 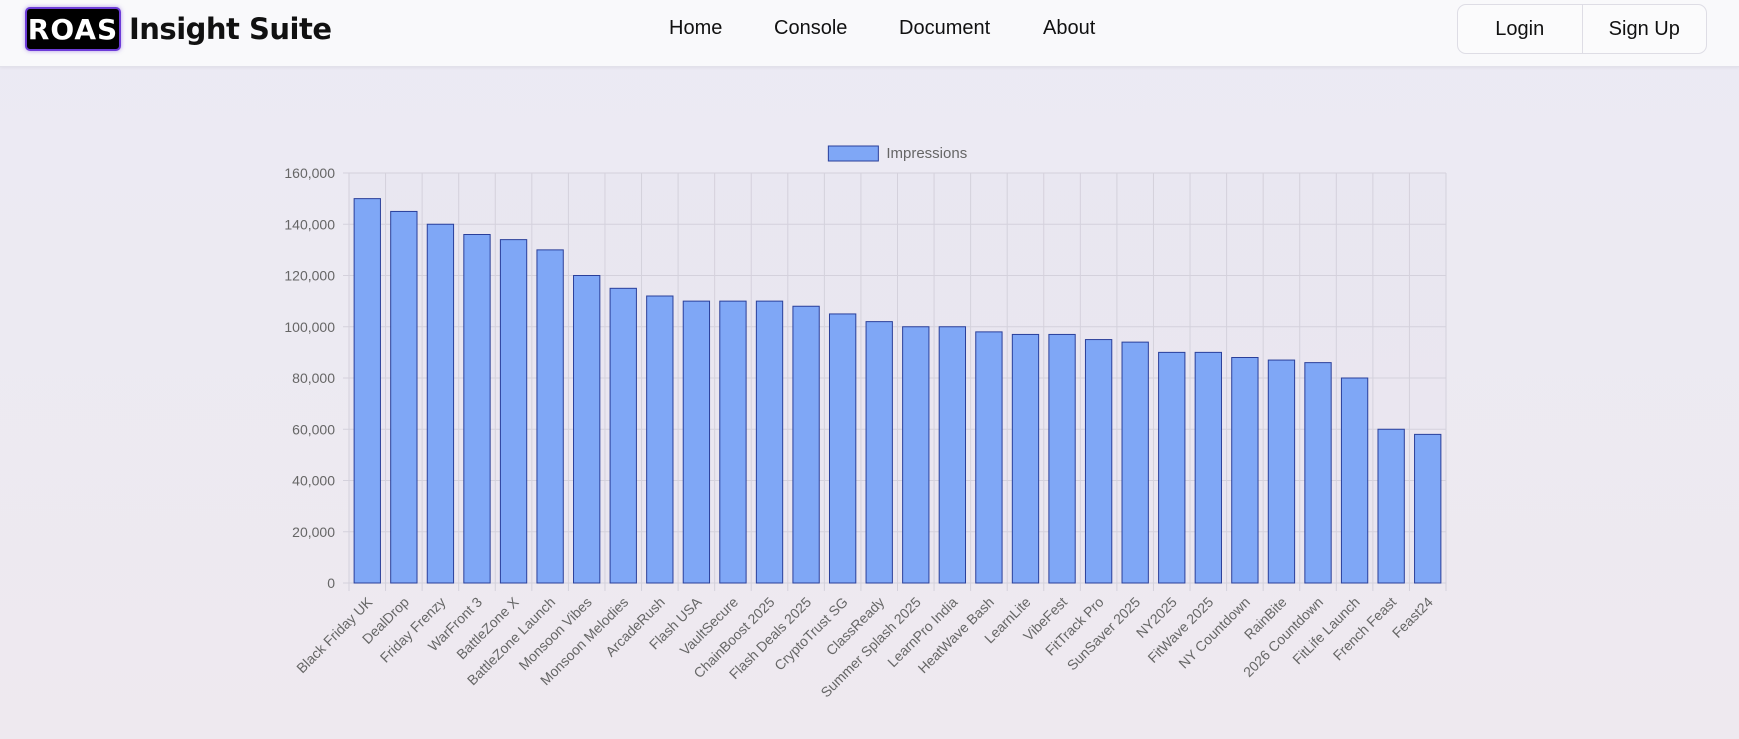 I want to click on nav-document-link: Document, so click(x=945, y=28).